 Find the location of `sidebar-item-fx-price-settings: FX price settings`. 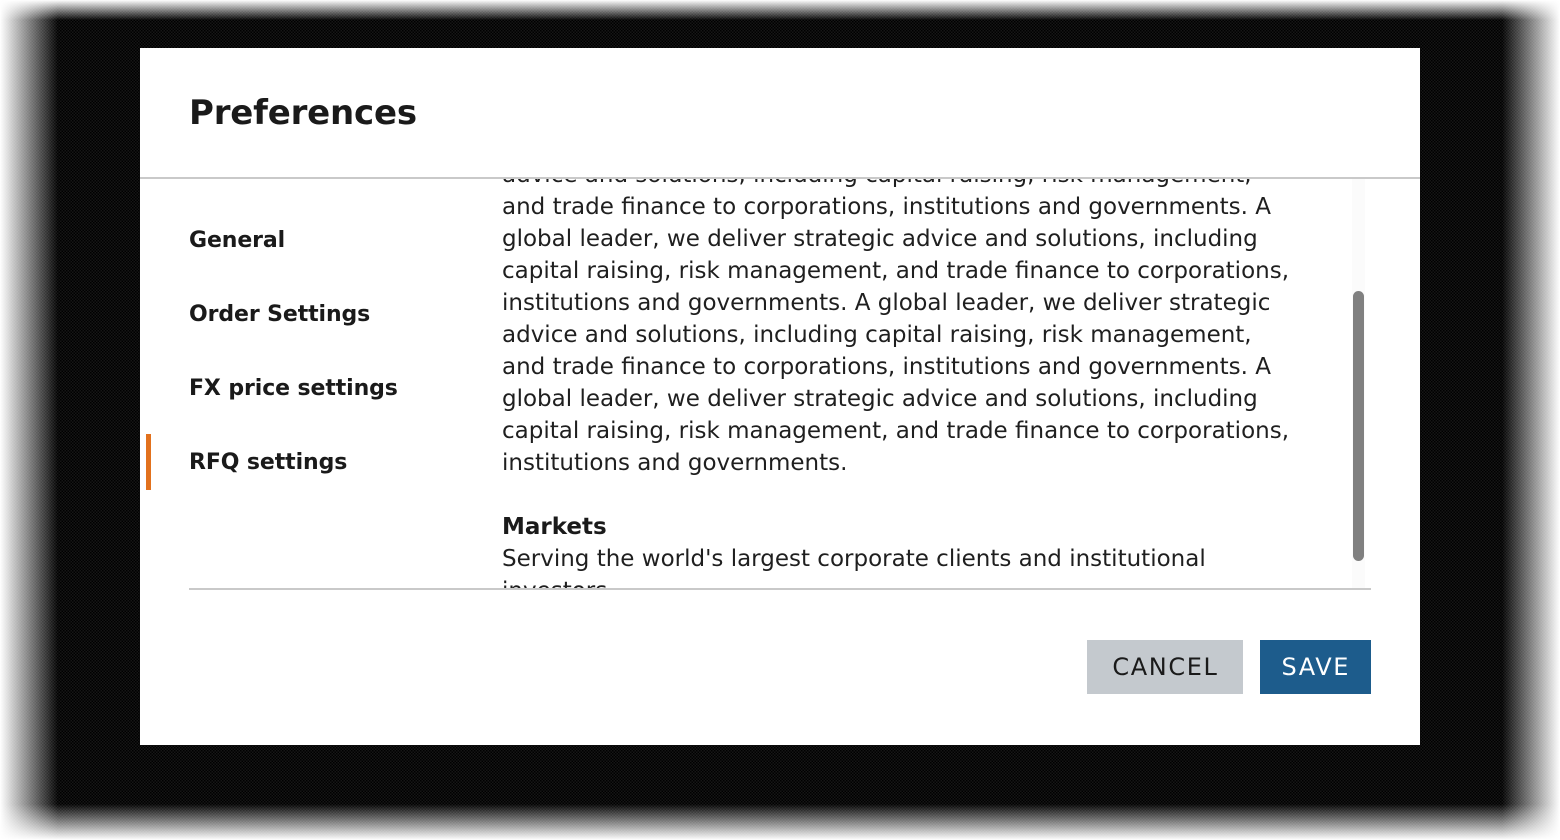

sidebar-item-fx-price-settings: FX price settings is located at coordinates (318, 388).